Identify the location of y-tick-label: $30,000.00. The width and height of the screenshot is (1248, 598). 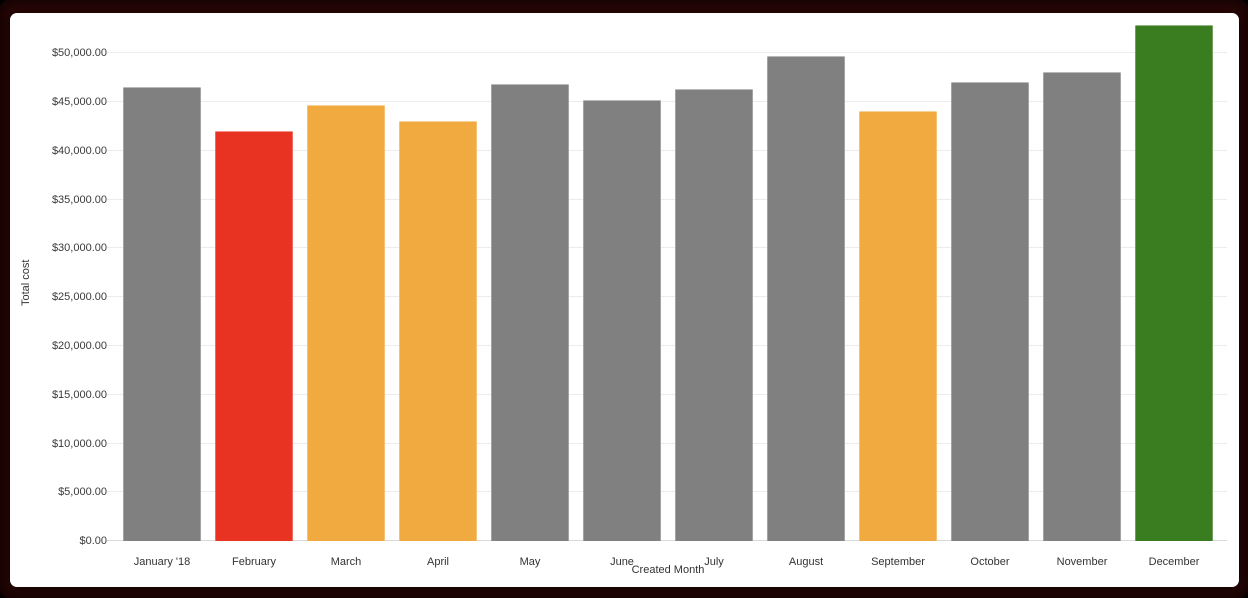
(79, 248).